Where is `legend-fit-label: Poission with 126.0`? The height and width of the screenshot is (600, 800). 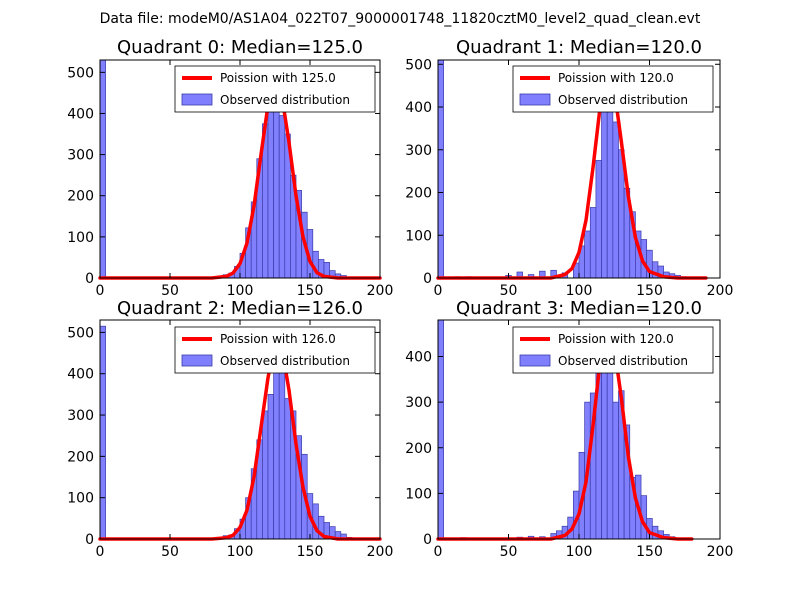 legend-fit-label: Poission with 126.0 is located at coordinates (278, 339).